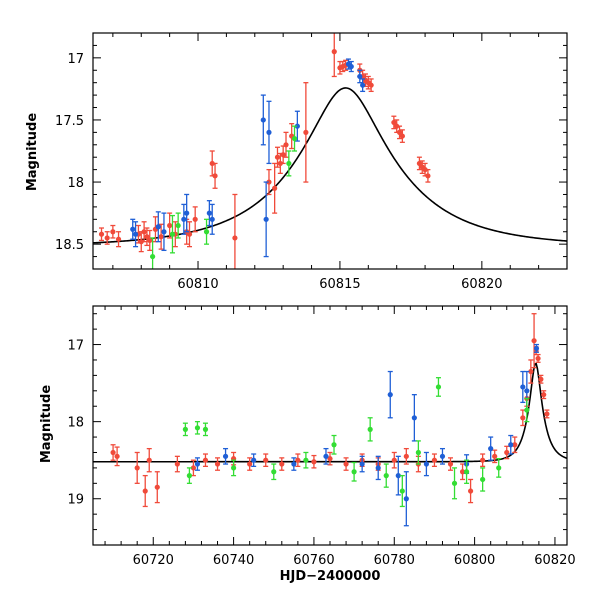 Image resolution: width=600 pixels, height=600 pixels. I want to click on y-tick-label: 17, so click(75, 346).